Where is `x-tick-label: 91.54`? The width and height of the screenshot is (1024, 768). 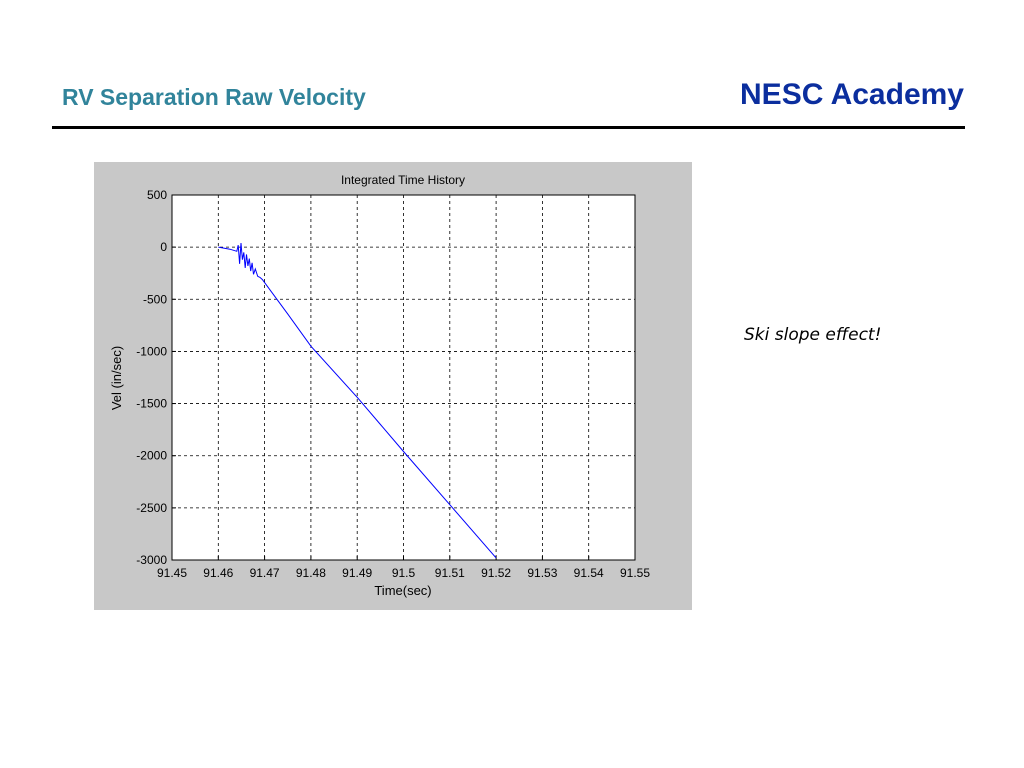
x-tick-label: 91.54 is located at coordinates (589, 573).